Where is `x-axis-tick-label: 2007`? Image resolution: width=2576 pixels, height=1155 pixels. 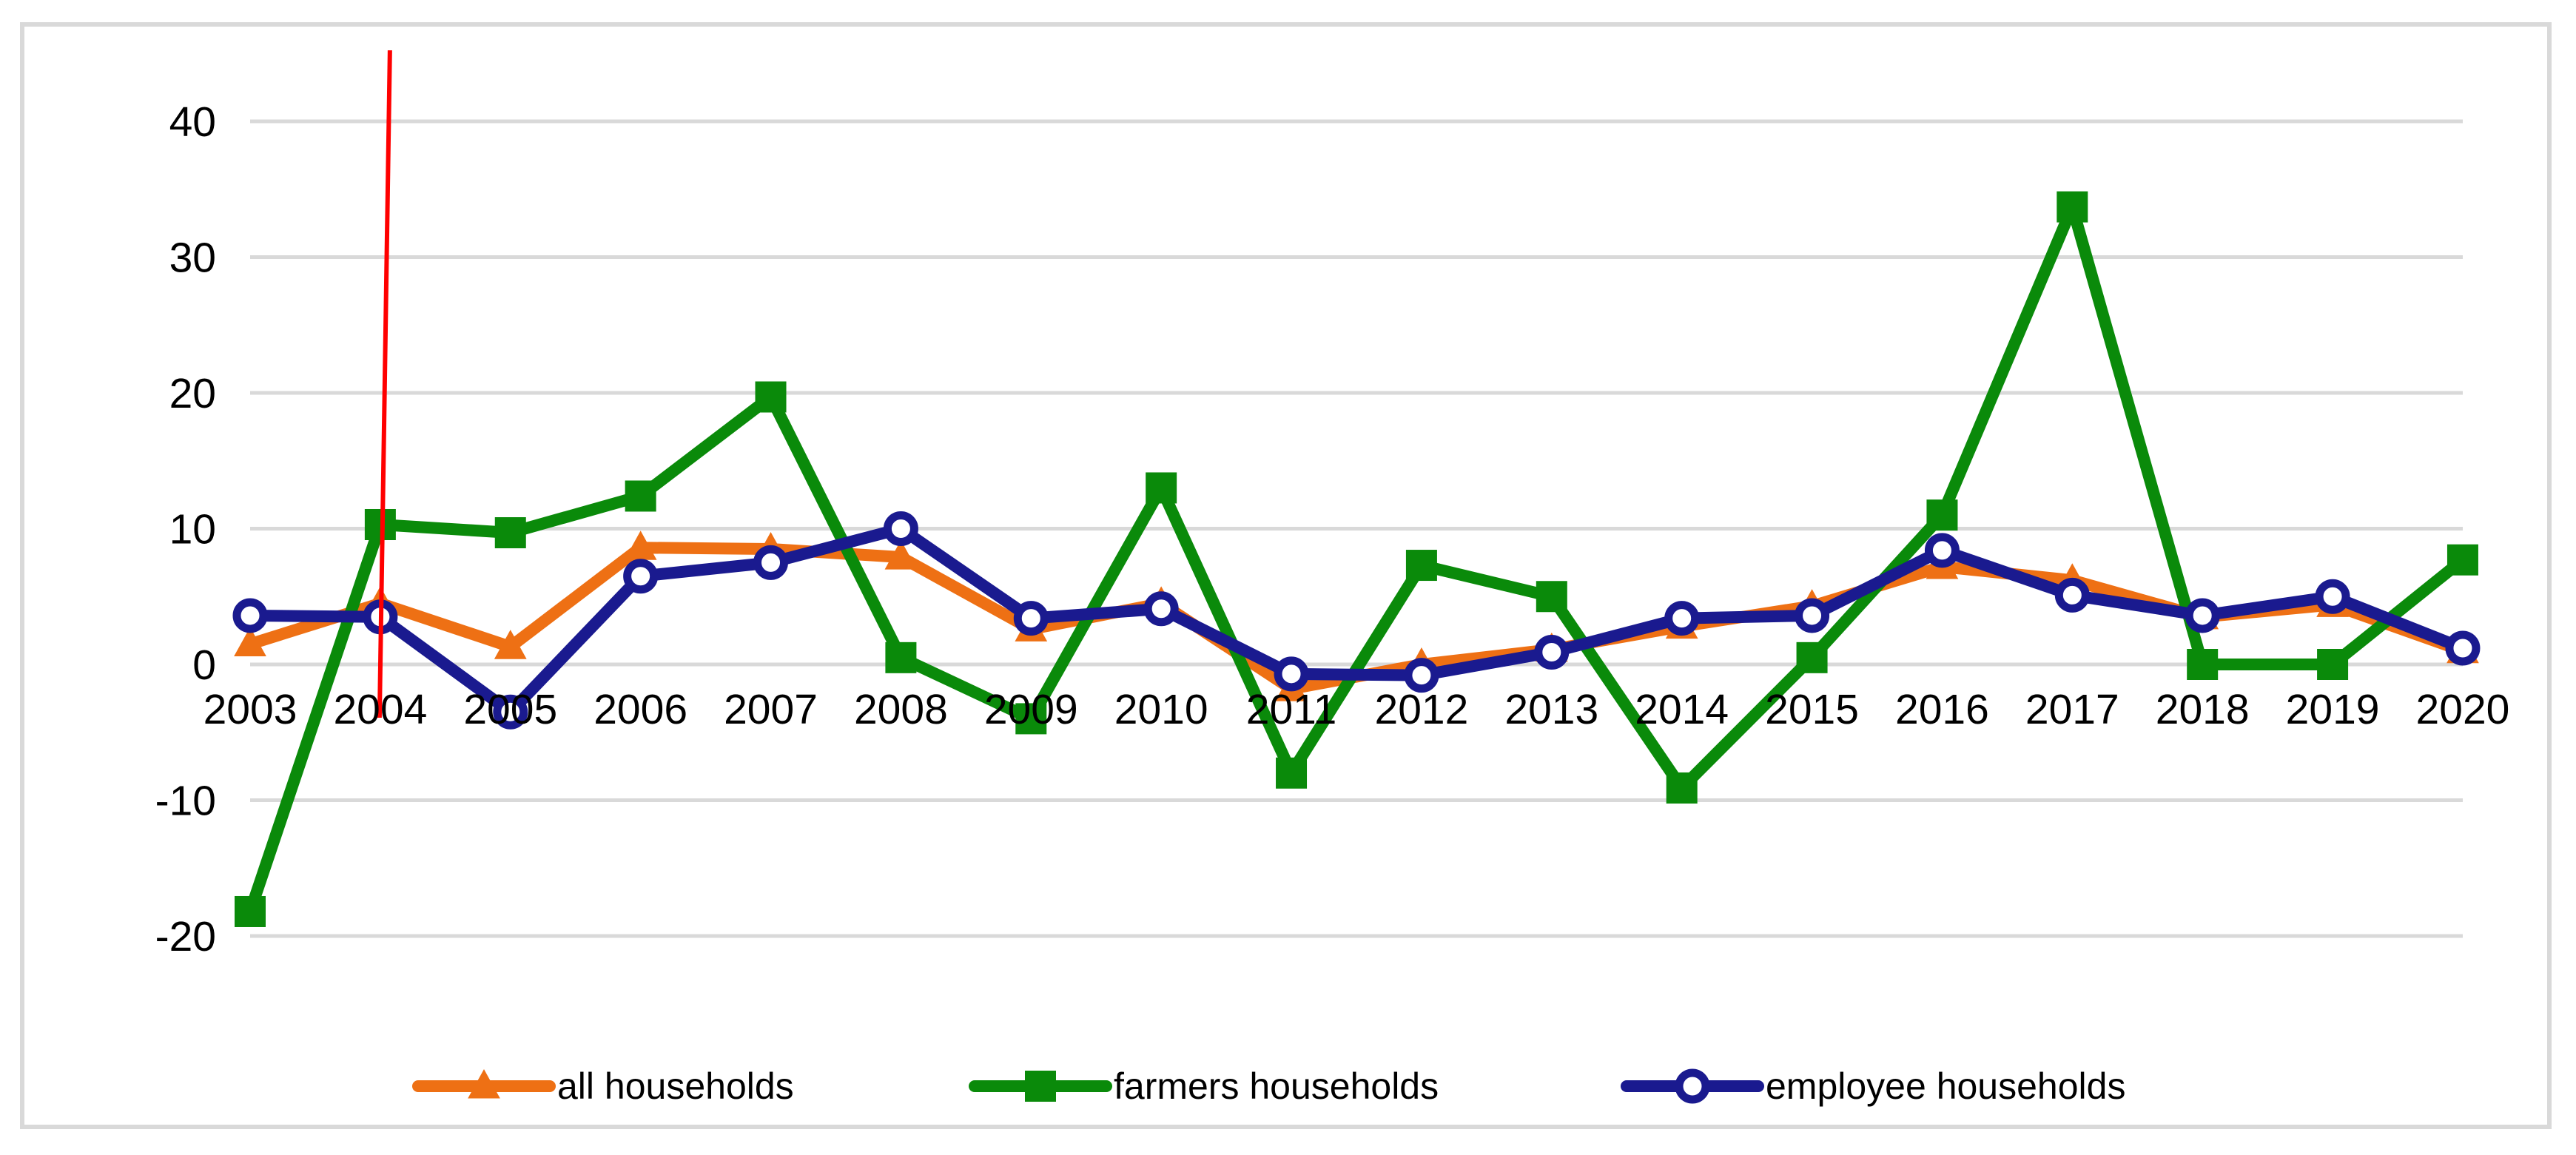
x-axis-tick-label: 2007 is located at coordinates (771, 709).